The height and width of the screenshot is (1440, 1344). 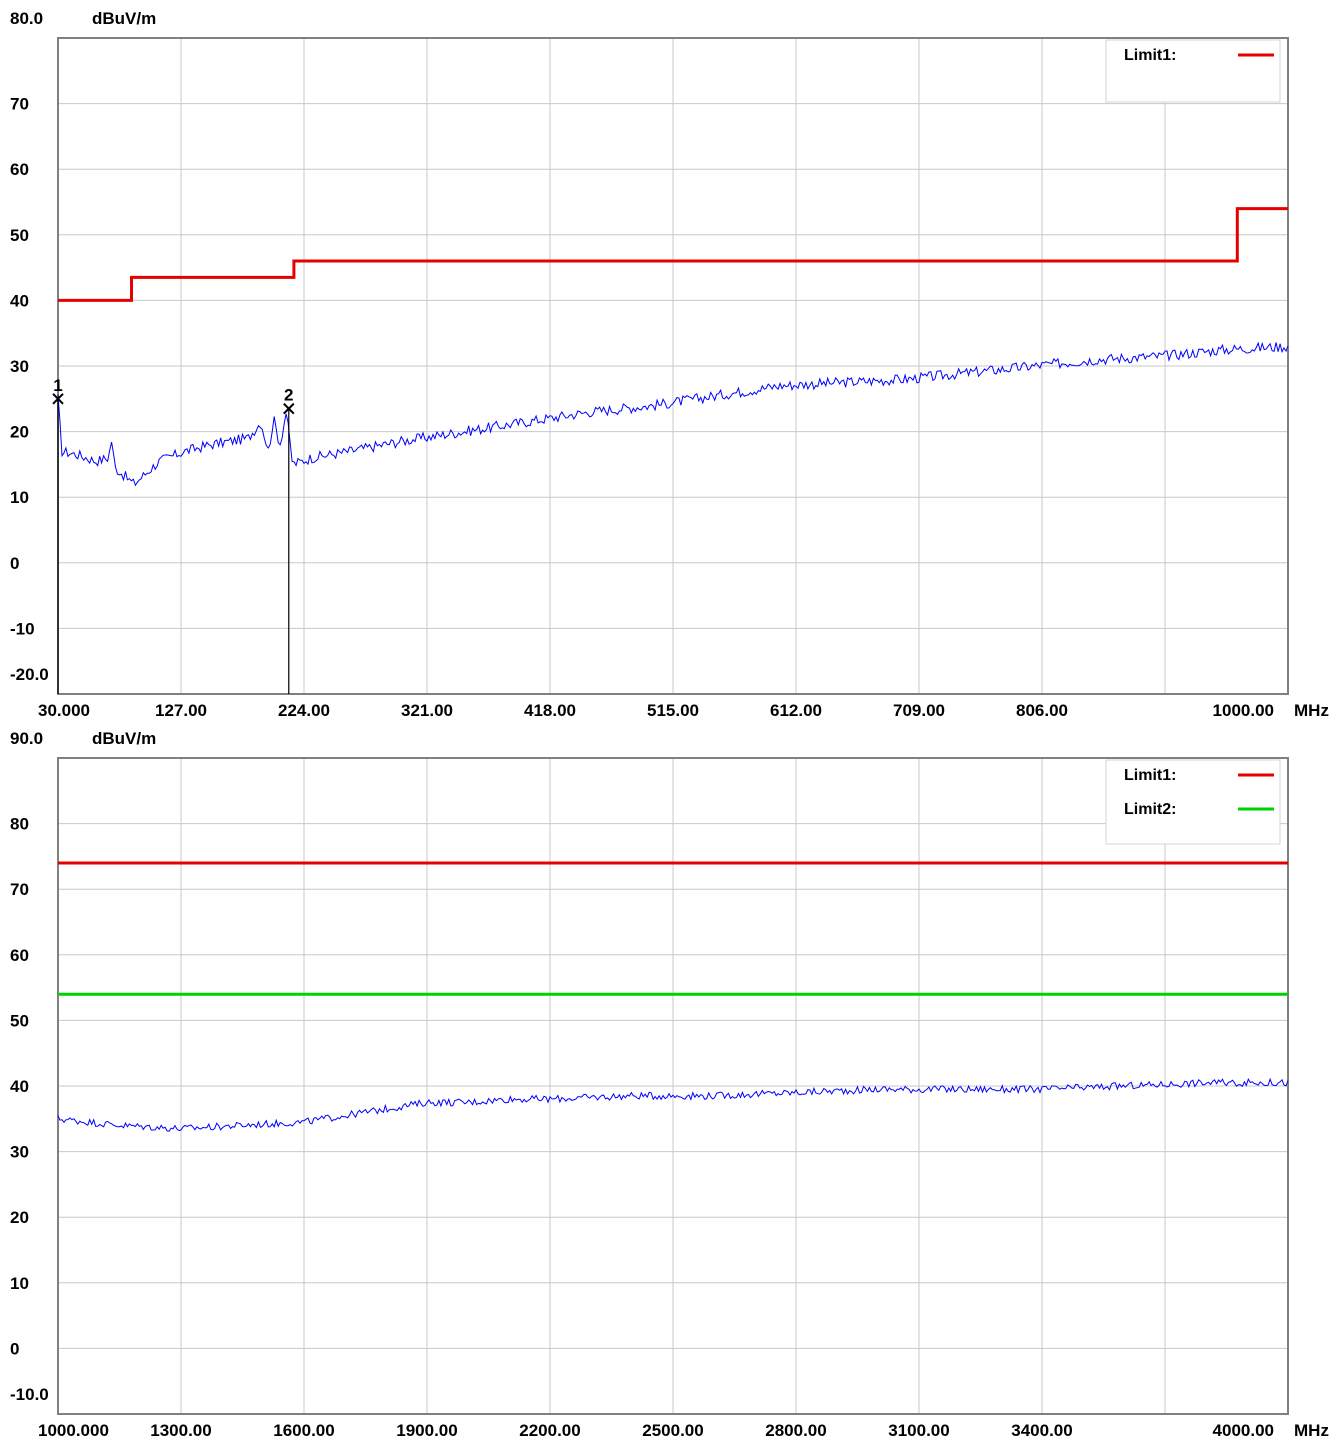 I want to click on c1-y-tick-label: 10, so click(x=19, y=497).